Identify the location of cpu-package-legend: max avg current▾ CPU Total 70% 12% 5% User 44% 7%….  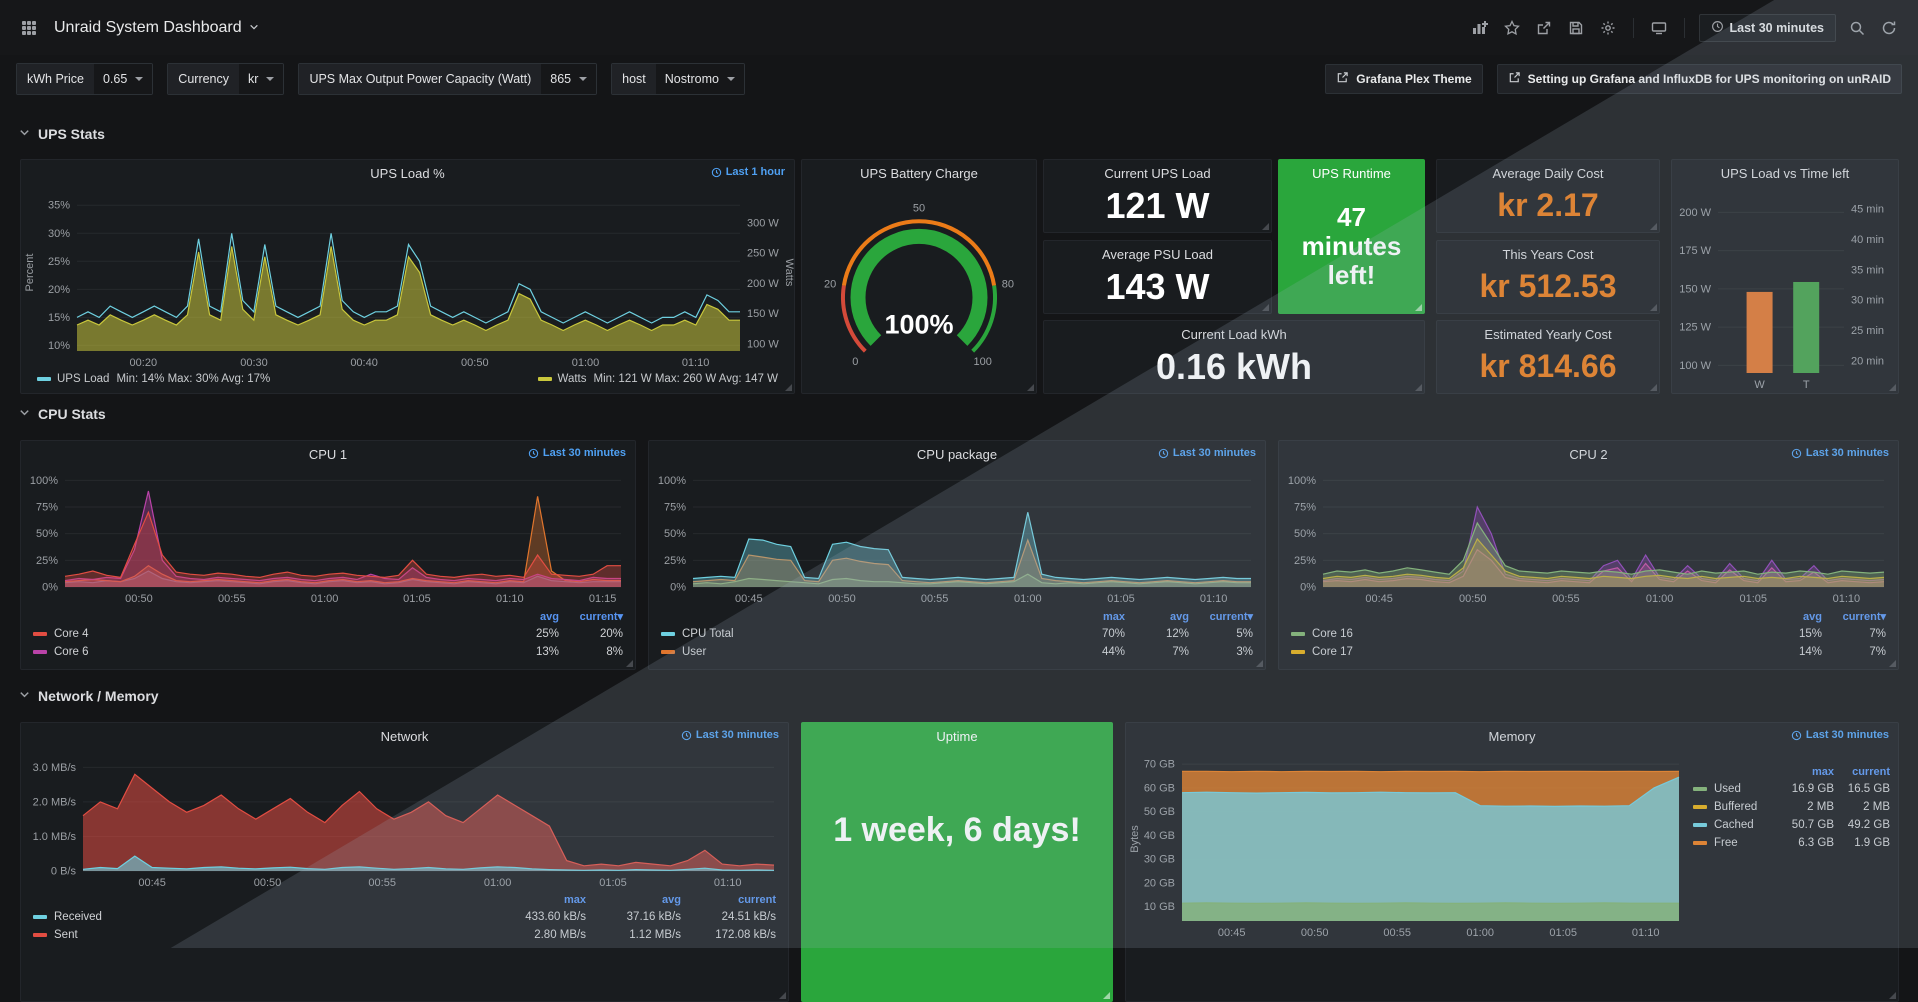
(957, 638).